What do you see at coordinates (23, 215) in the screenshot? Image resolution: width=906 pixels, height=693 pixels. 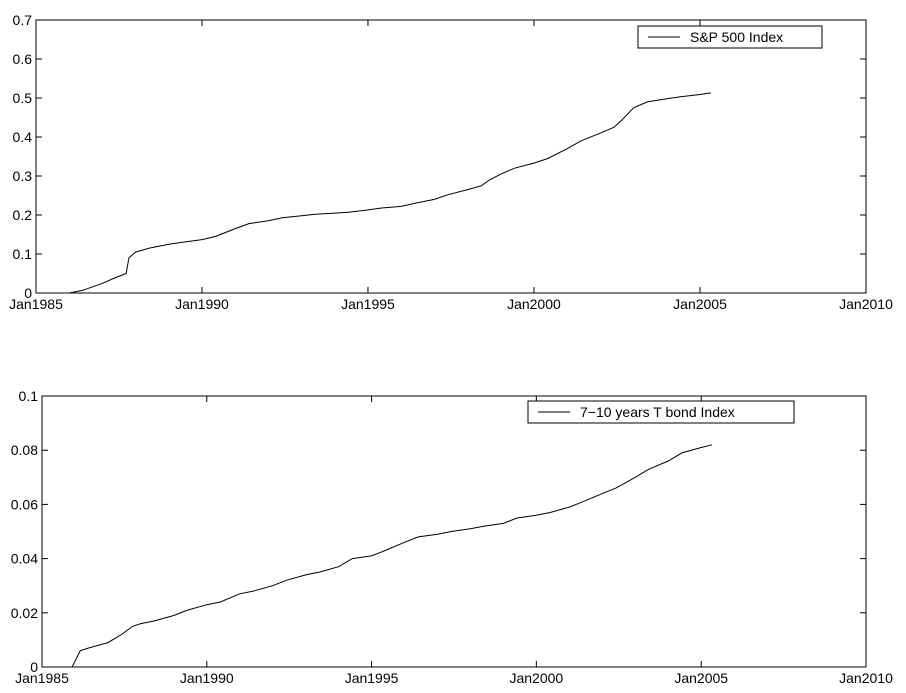 I see `y-tick-label: 0.2` at bounding box center [23, 215].